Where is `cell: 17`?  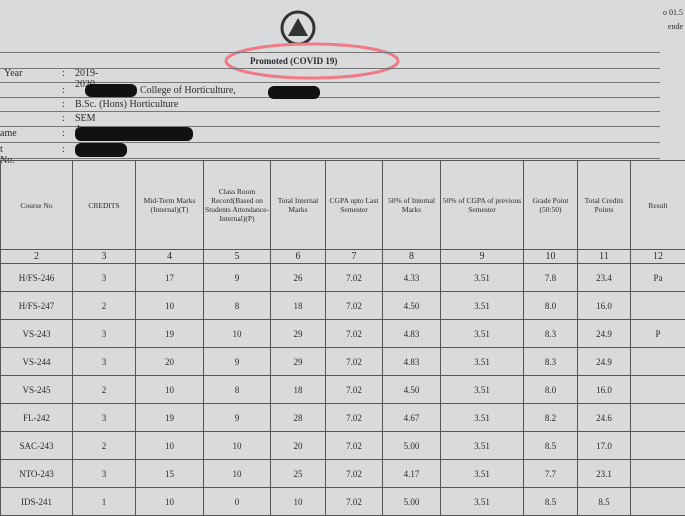 cell: 17 is located at coordinates (170, 278).